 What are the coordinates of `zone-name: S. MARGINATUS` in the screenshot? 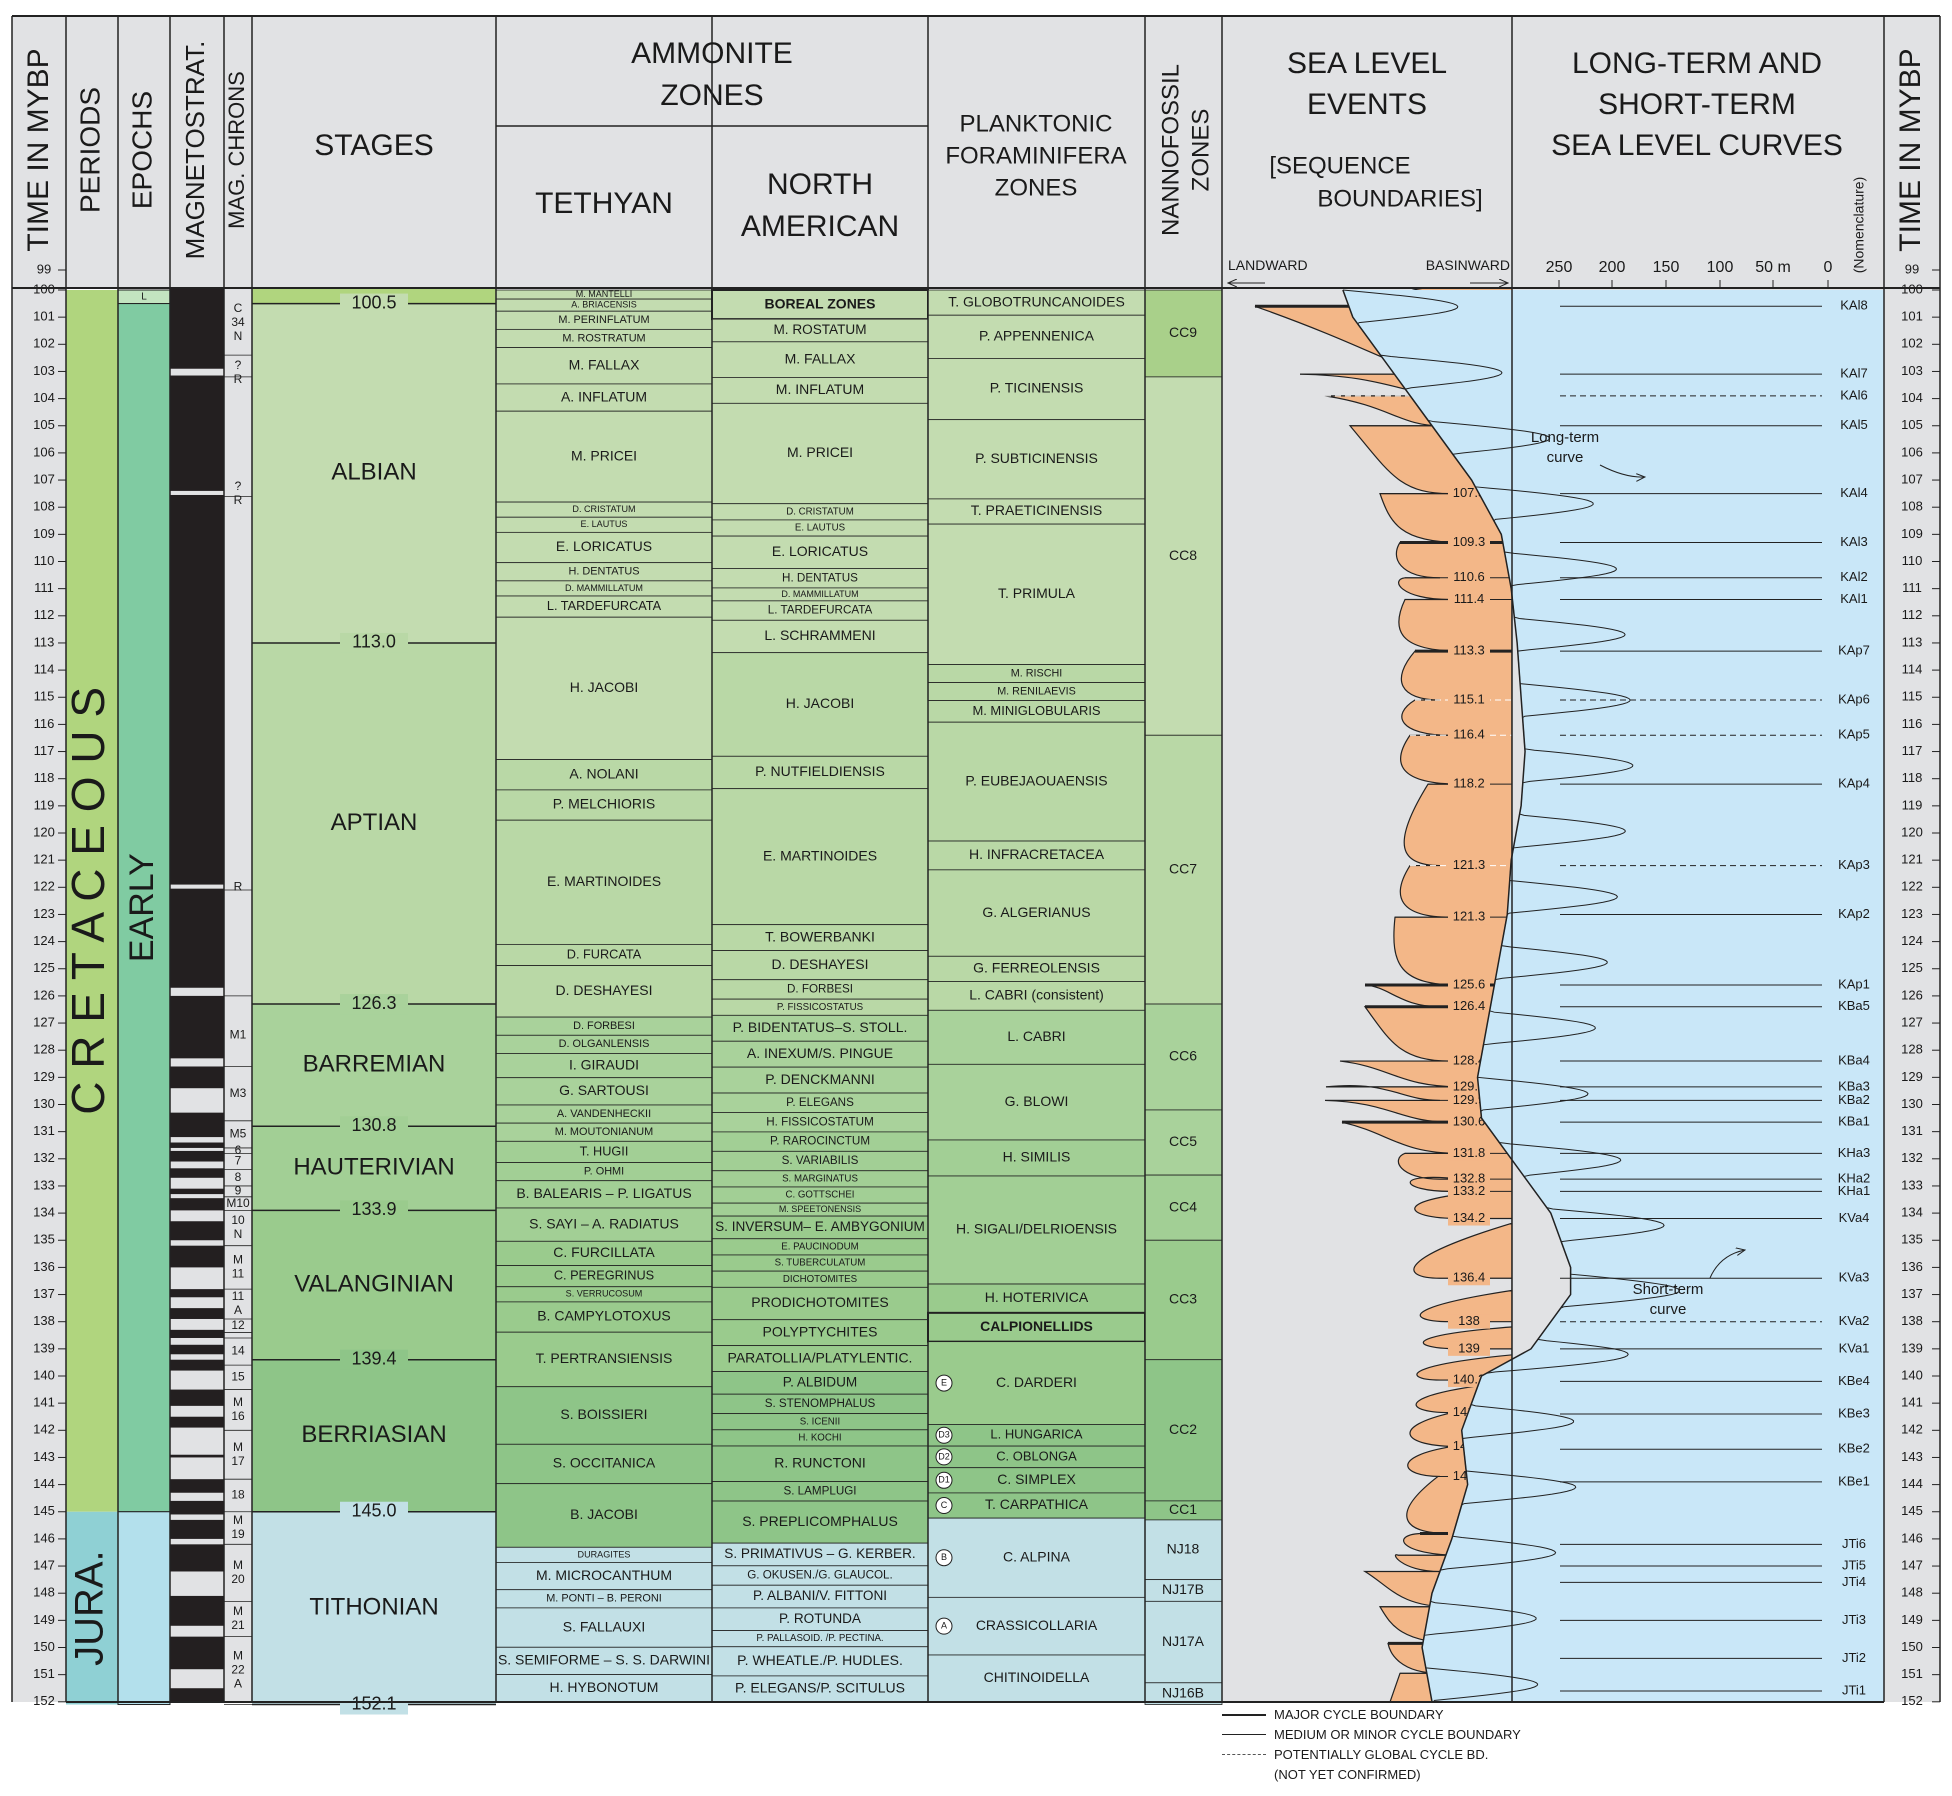 It's located at (820, 1178).